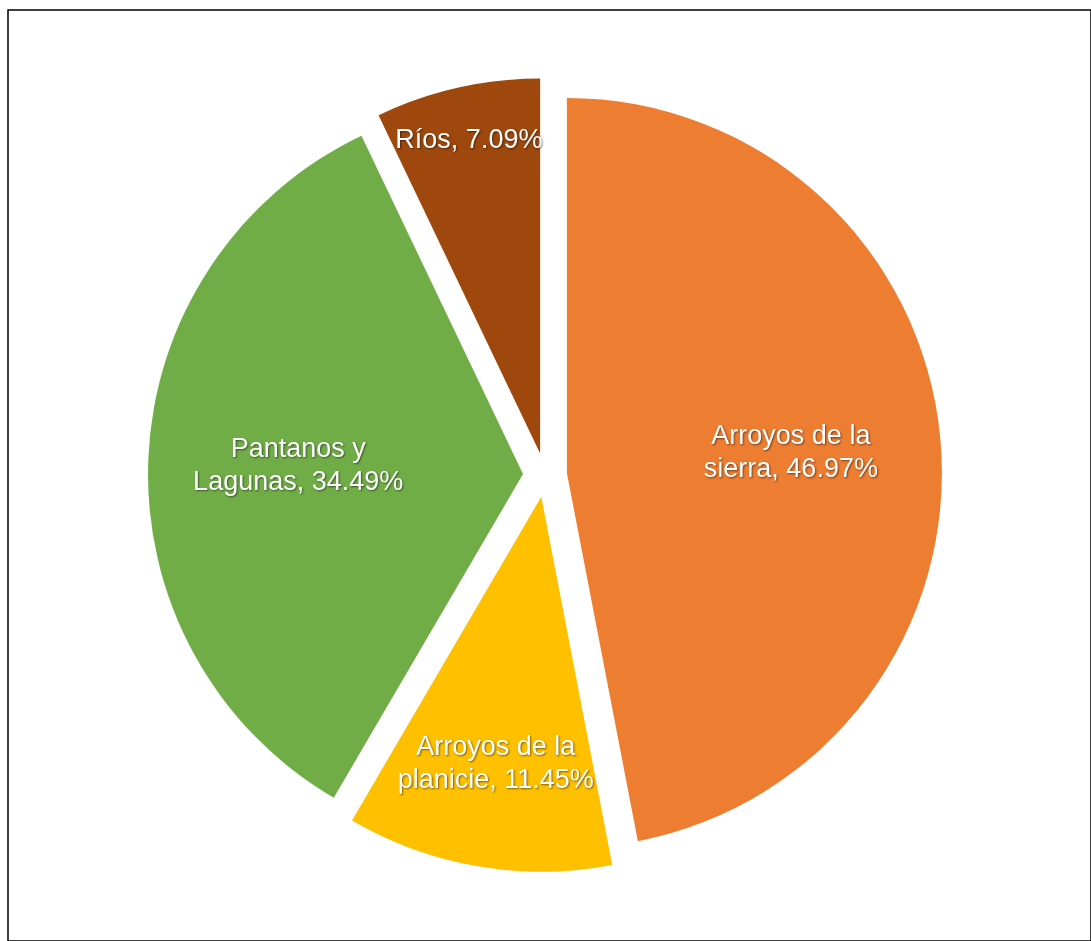  Describe the element at coordinates (495, 762) in the screenshot. I see `slice-label: Arroyos de la planicie, 11.45%` at that location.